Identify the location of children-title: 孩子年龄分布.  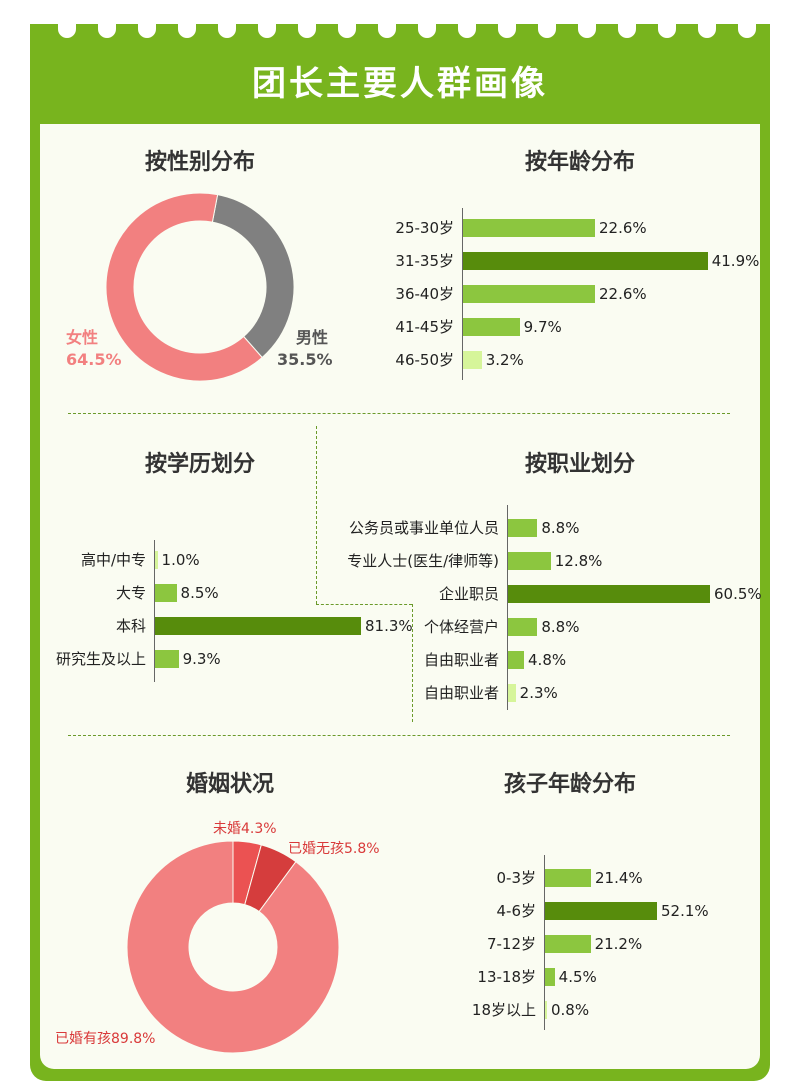
(569, 784).